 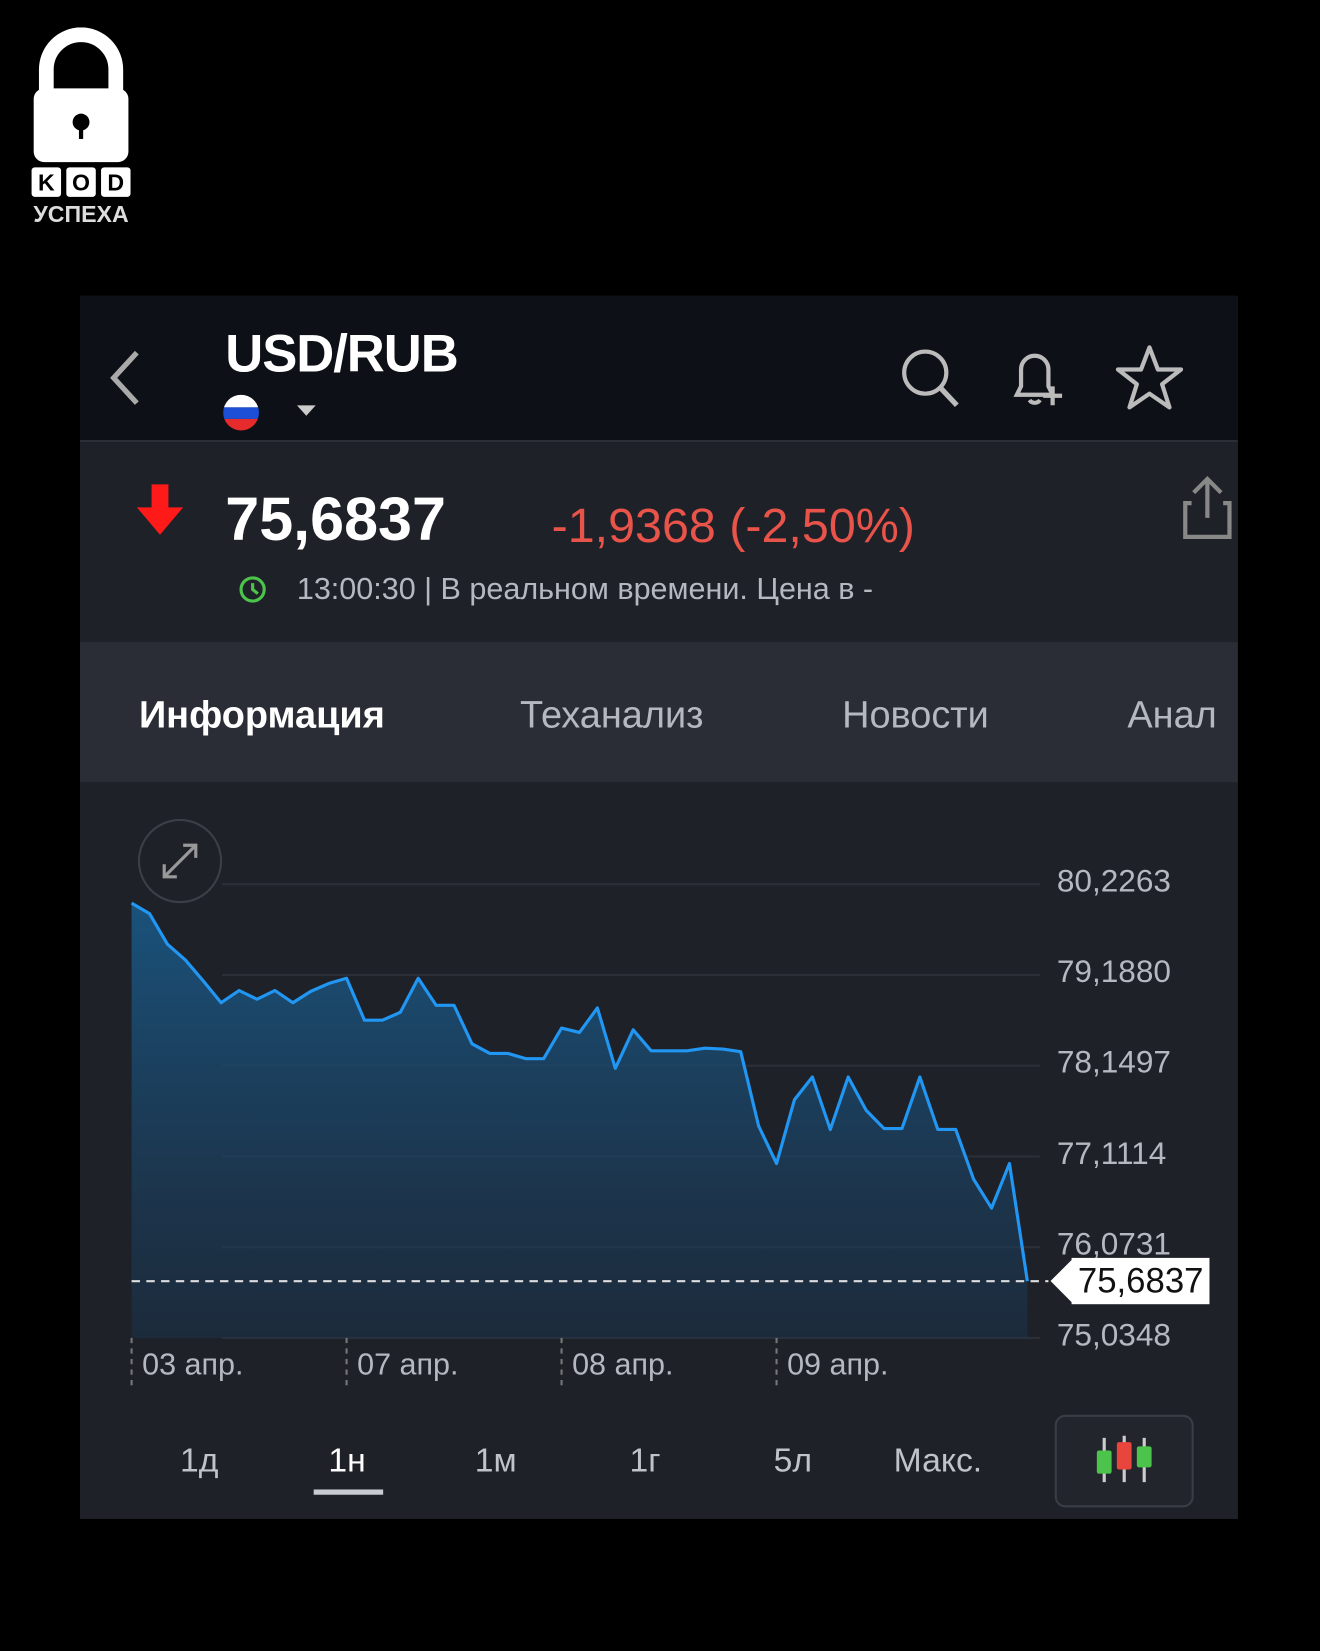 I want to click on chart-type-button, so click(x=1124, y=1461).